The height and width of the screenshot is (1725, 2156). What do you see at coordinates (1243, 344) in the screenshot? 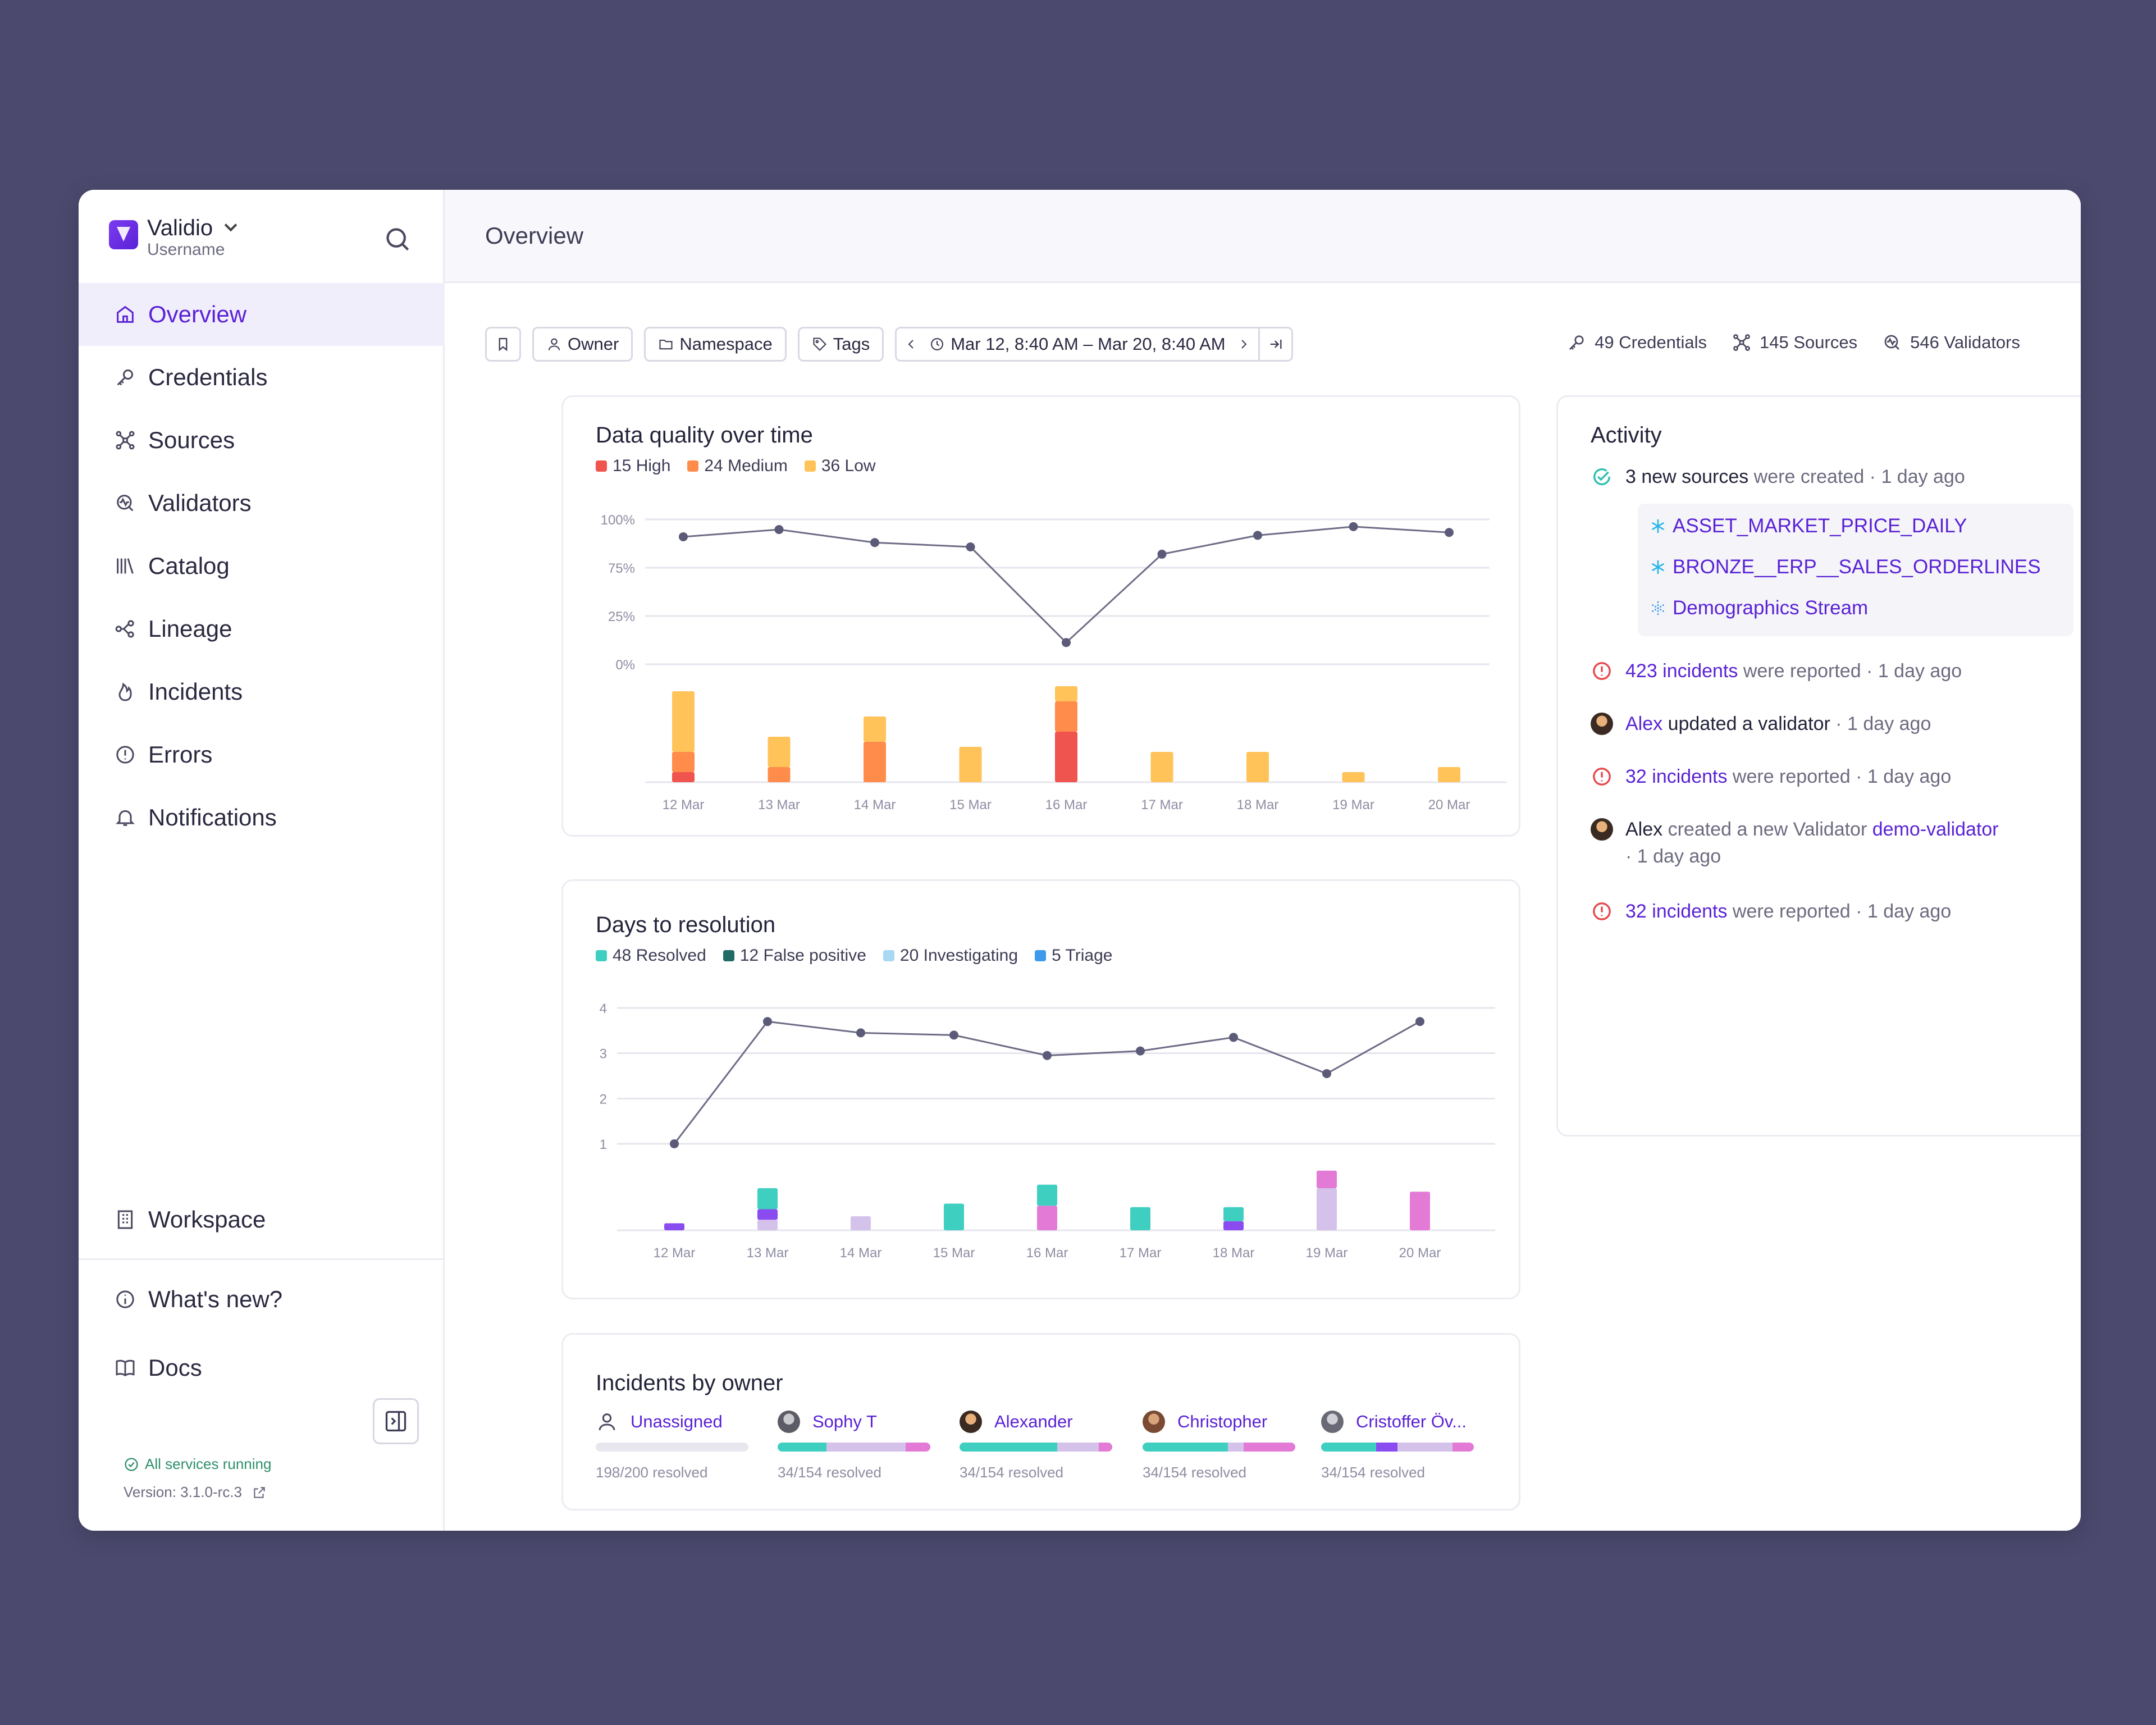
I see `date-next-button` at bounding box center [1243, 344].